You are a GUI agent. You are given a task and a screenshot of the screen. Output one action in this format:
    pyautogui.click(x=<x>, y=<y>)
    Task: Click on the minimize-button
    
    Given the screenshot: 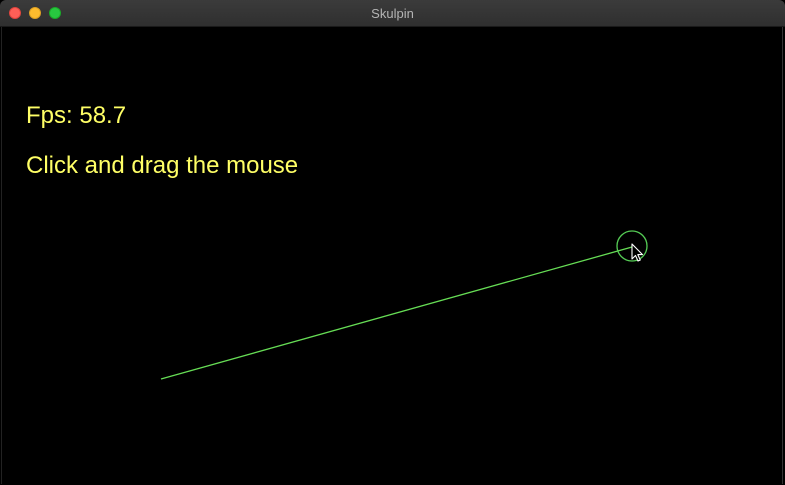 What is the action you would take?
    pyautogui.click(x=35, y=13)
    